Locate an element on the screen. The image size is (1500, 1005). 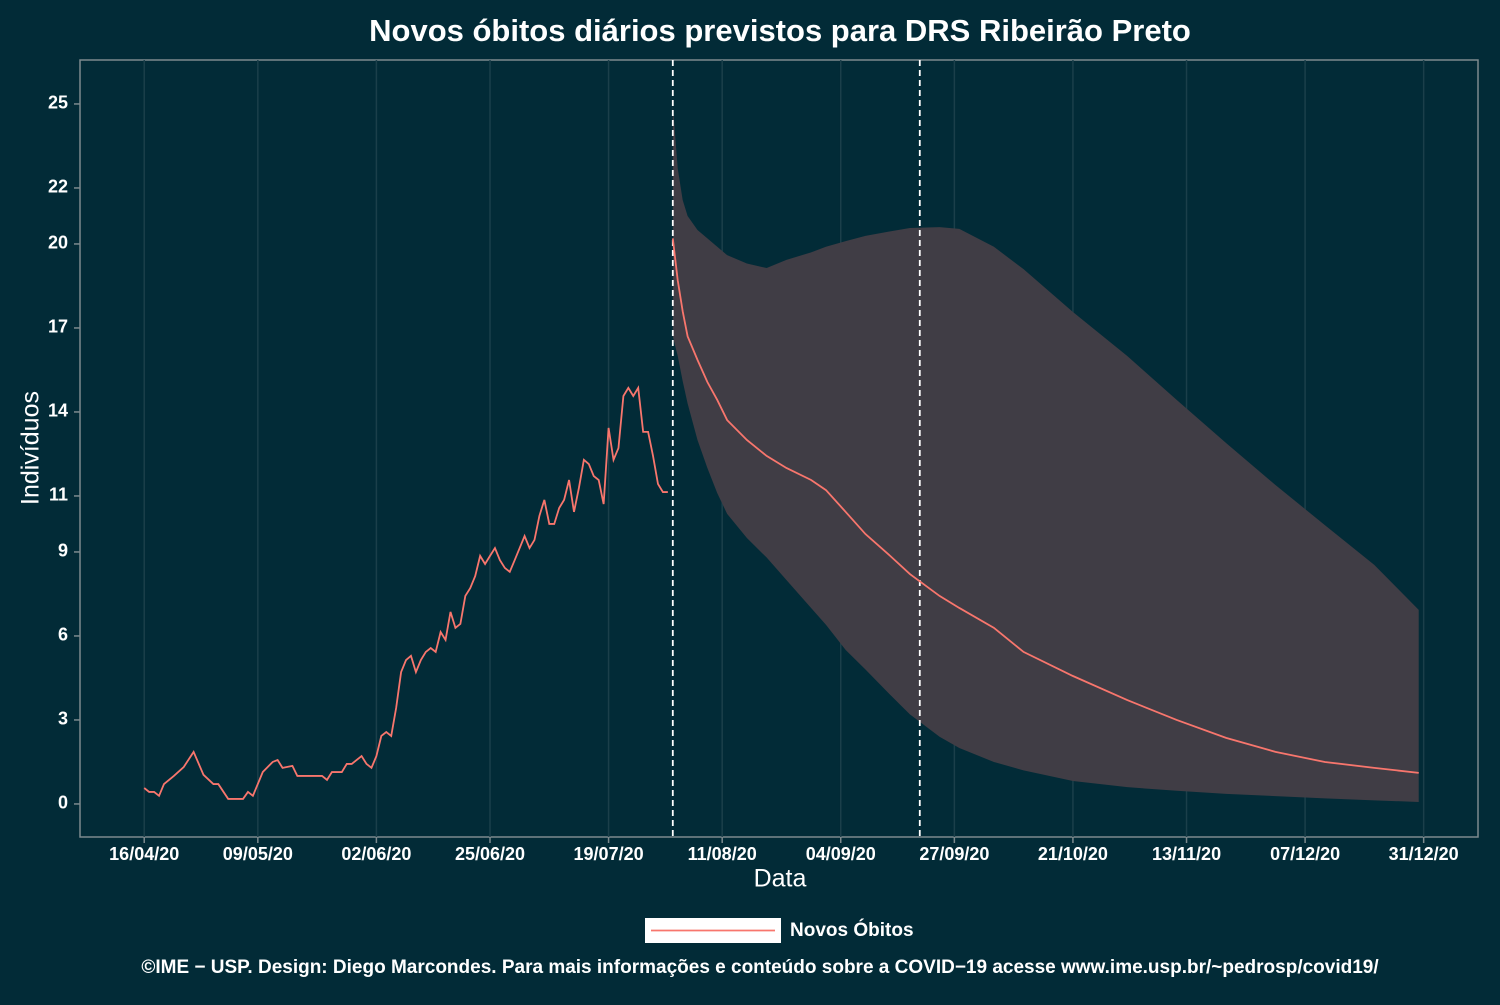
y-tick-label: 20 is located at coordinates (58, 243).